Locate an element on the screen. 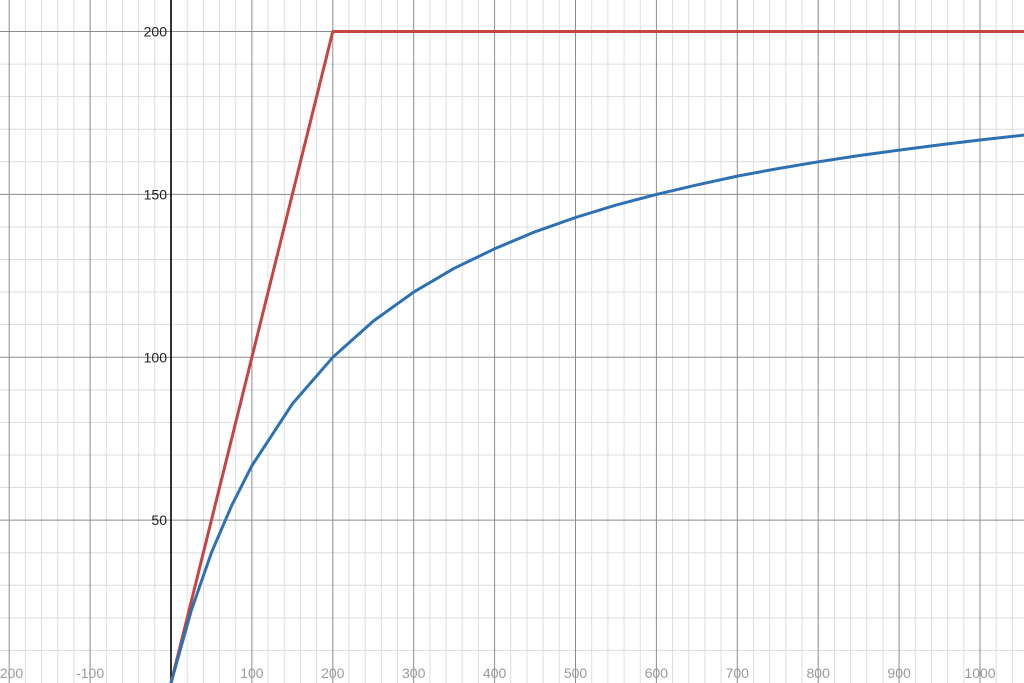 The image size is (1024, 683). x-tick-label: 600 is located at coordinates (657, 673).